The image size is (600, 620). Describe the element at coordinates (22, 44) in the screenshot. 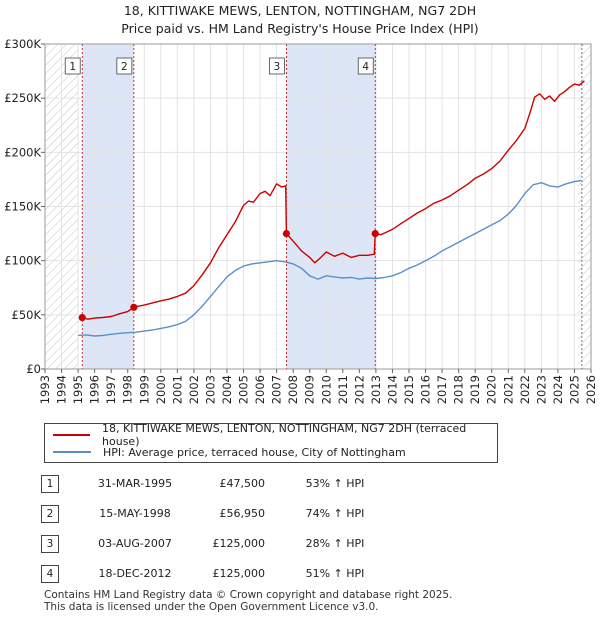

I see `y-tick-label: £300K` at that location.